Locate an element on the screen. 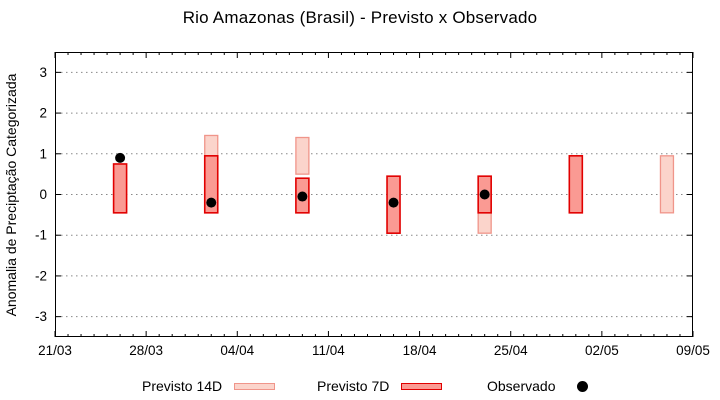 Image resolution: width=720 pixels, height=400 pixels. x-tick-label: 09/05 is located at coordinates (693, 350).